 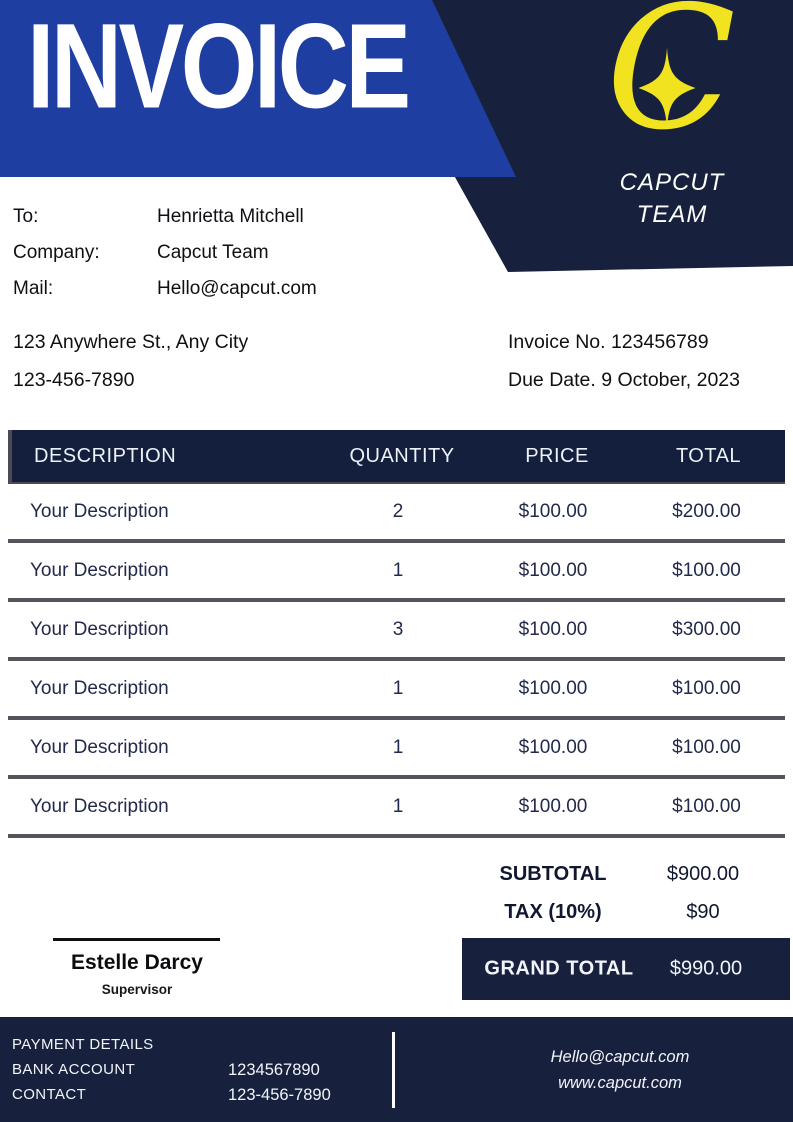 I want to click on brand-name-line1: CAPCUT, so click(x=672, y=182).